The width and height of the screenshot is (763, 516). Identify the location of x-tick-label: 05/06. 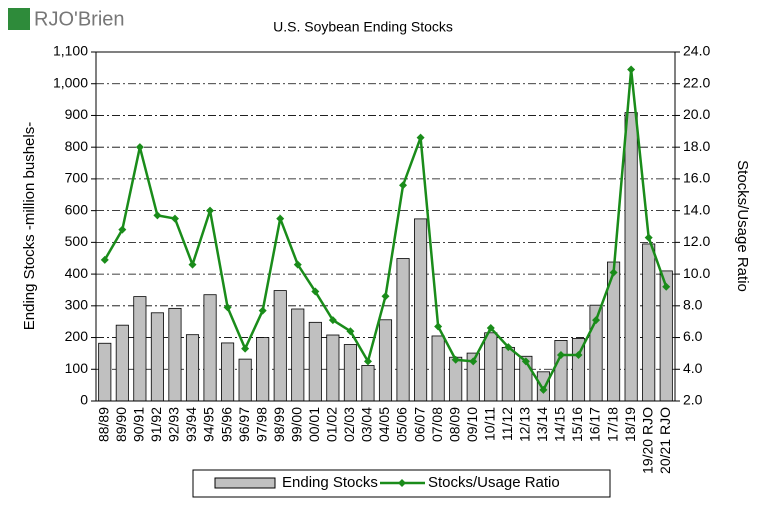
(402, 424).